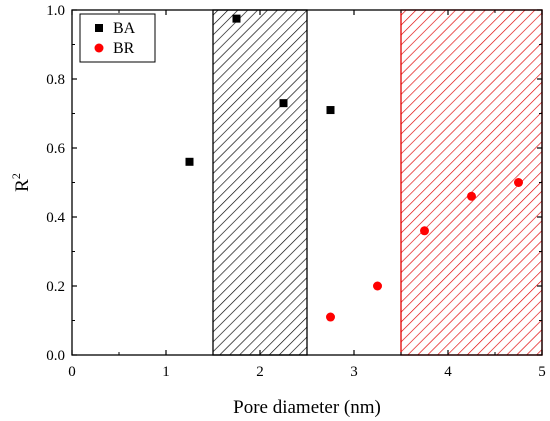 This screenshot has height=421, width=550. Describe the element at coordinates (55, 11) in the screenshot. I see `y-tick-label: 1.0` at that location.